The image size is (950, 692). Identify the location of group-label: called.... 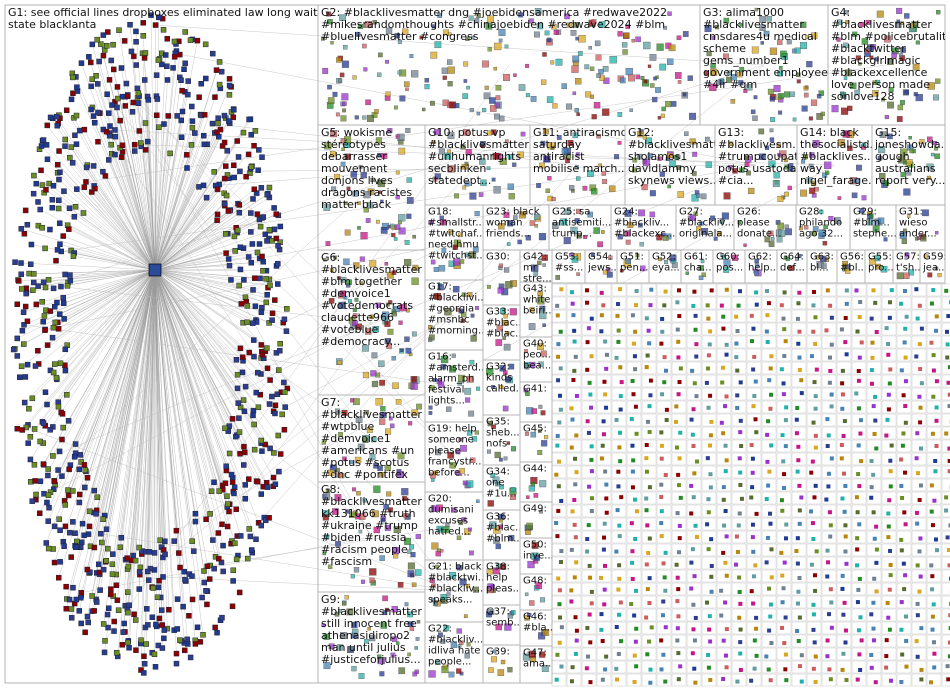
(505, 388).